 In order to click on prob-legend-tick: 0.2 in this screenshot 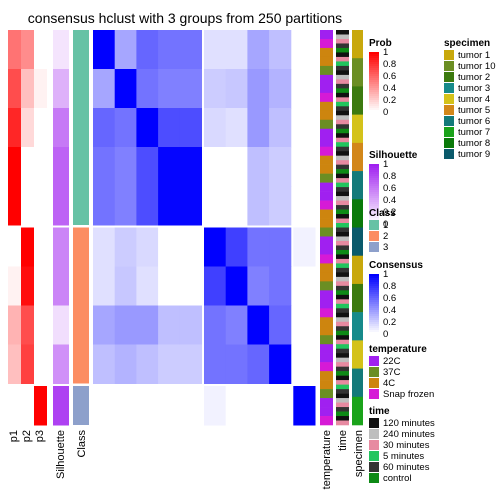, I will do `click(389, 100)`.